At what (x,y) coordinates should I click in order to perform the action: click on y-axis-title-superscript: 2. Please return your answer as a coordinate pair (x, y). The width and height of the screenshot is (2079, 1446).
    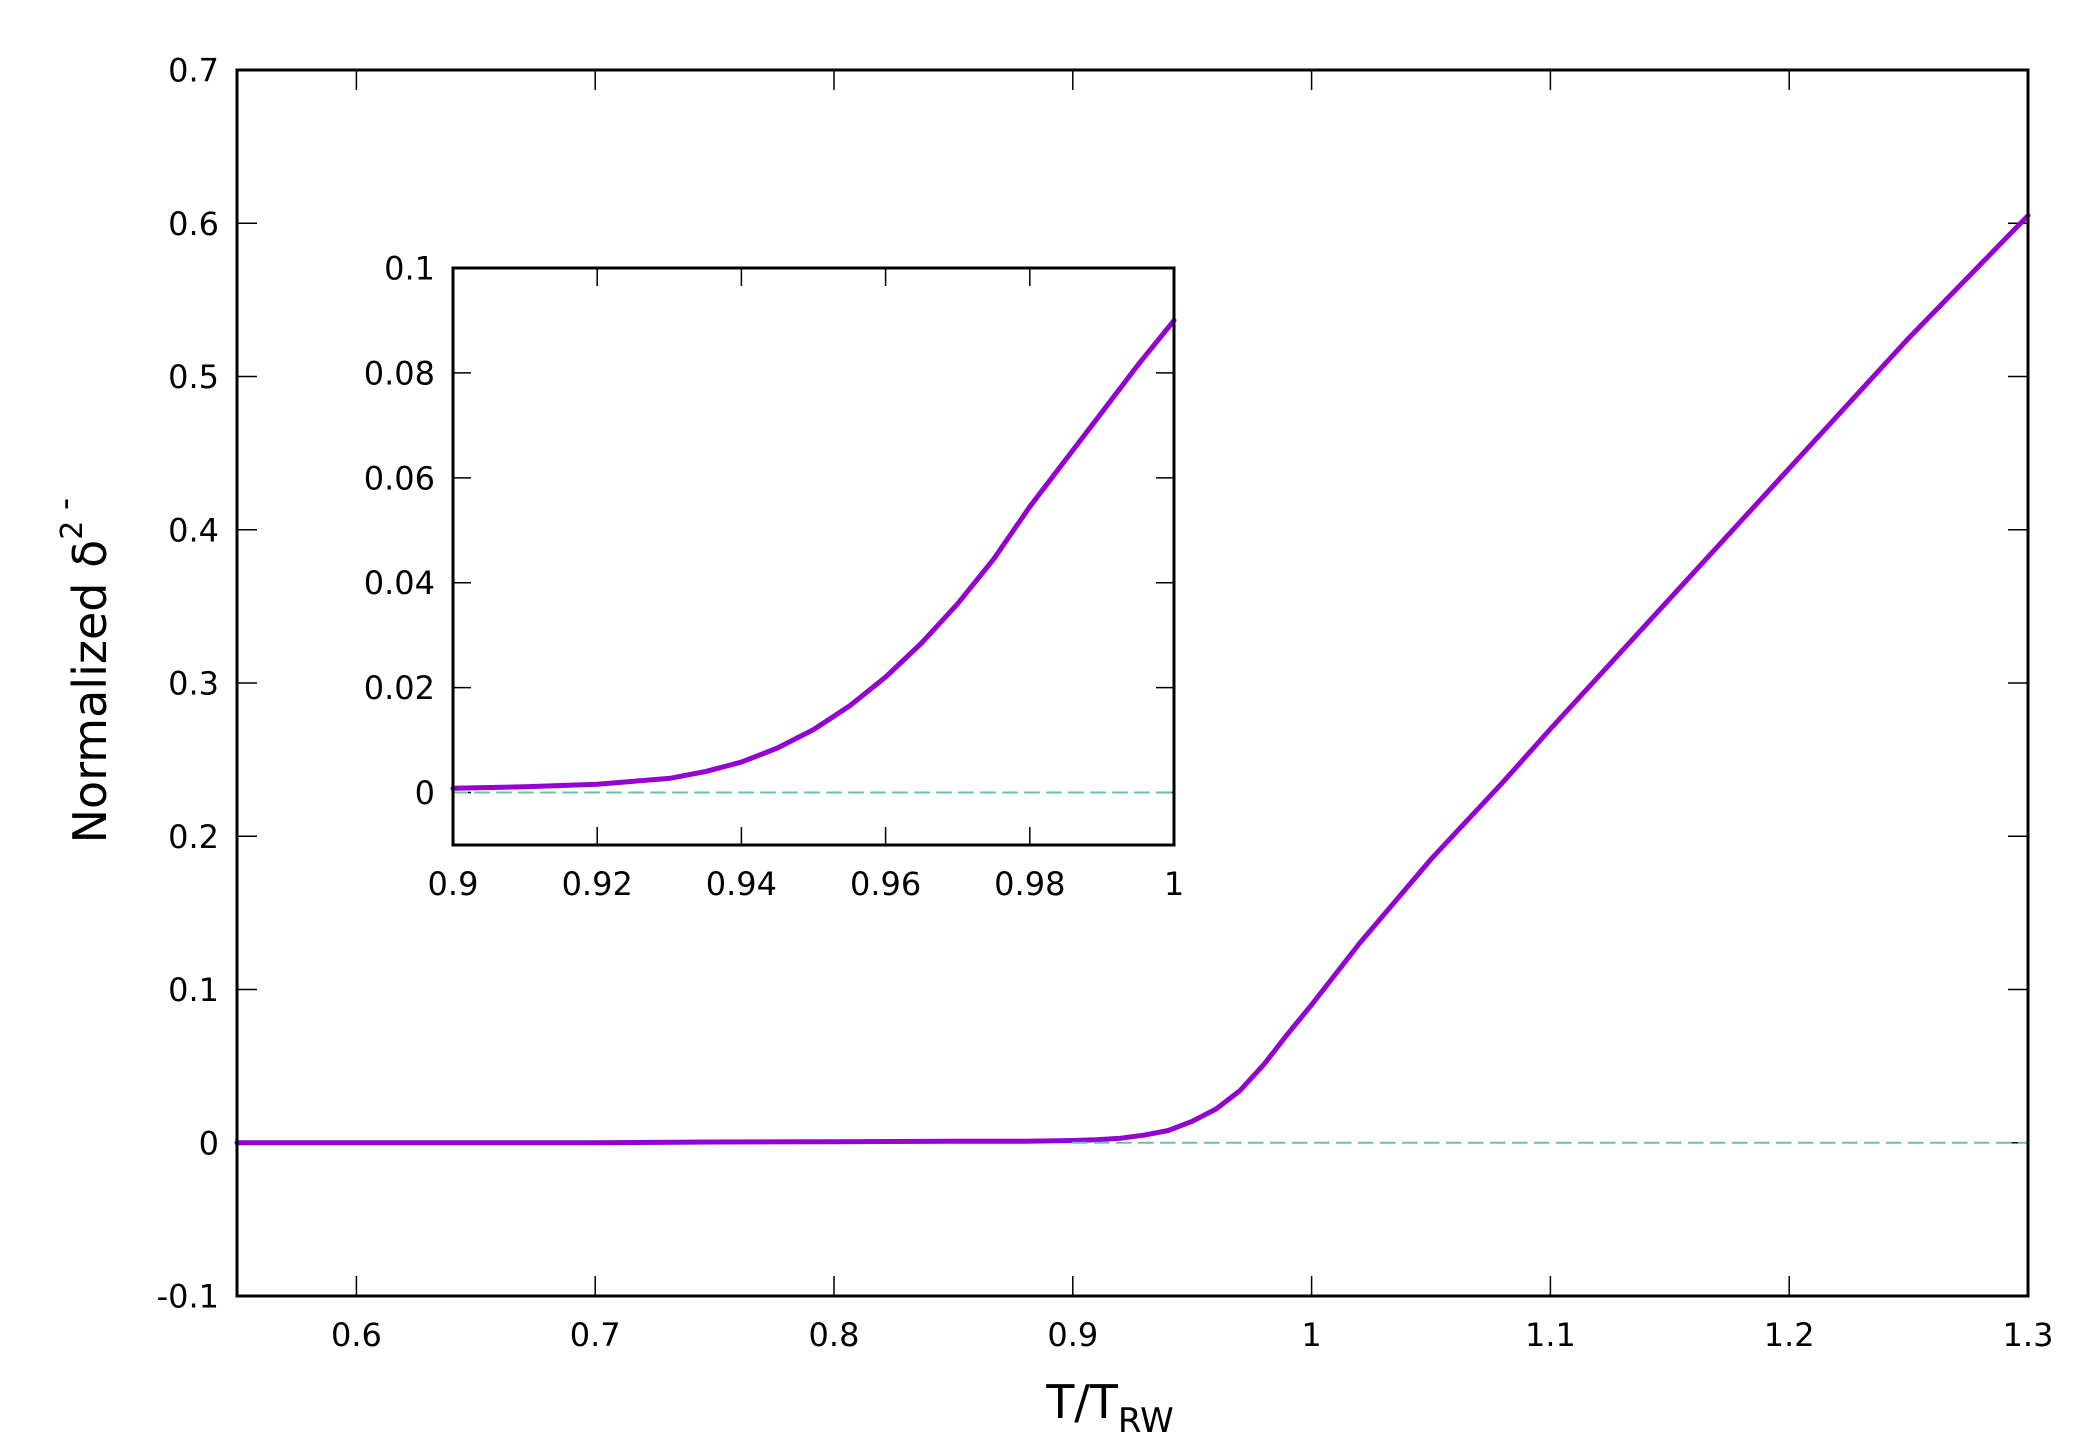
    Looking at the image, I should click on (72, 530).